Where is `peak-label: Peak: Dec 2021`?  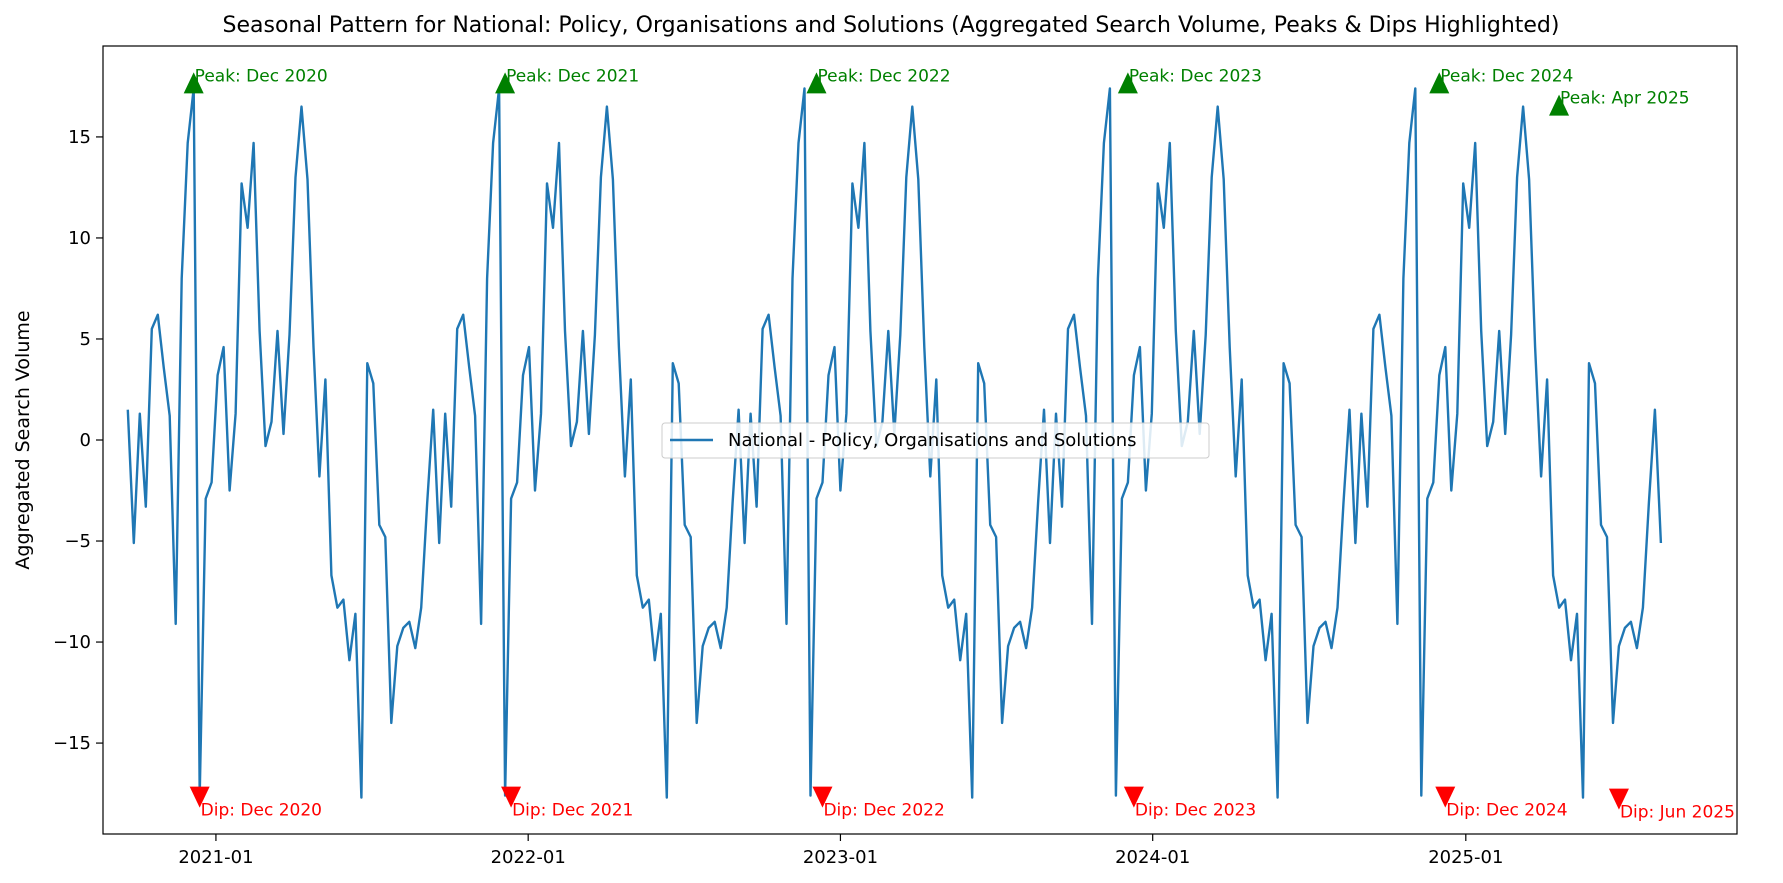
peak-label: Peak: Dec 2021 is located at coordinates (572, 76).